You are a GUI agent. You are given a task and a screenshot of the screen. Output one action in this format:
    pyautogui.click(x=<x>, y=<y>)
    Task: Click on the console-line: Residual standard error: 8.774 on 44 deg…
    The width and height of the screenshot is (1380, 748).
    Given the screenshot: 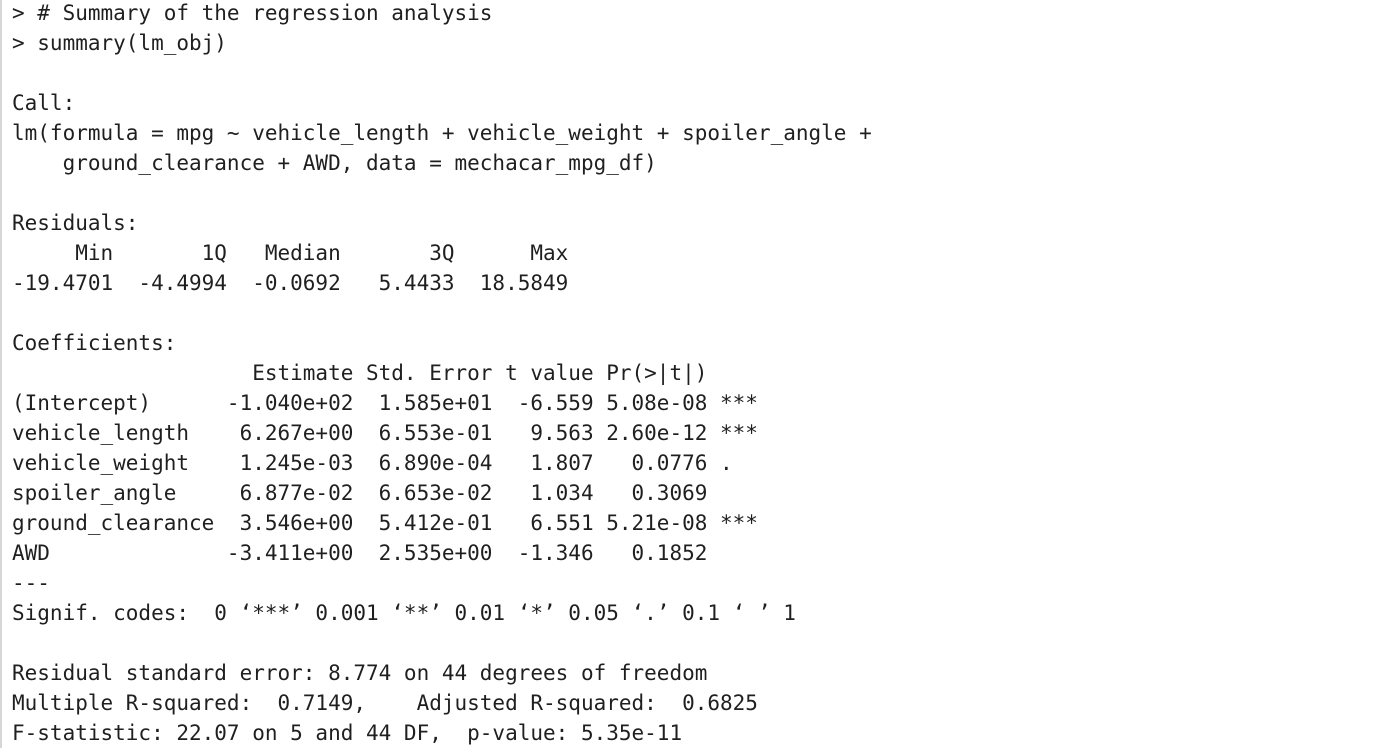 What is the action you would take?
    pyautogui.click(x=360, y=673)
    